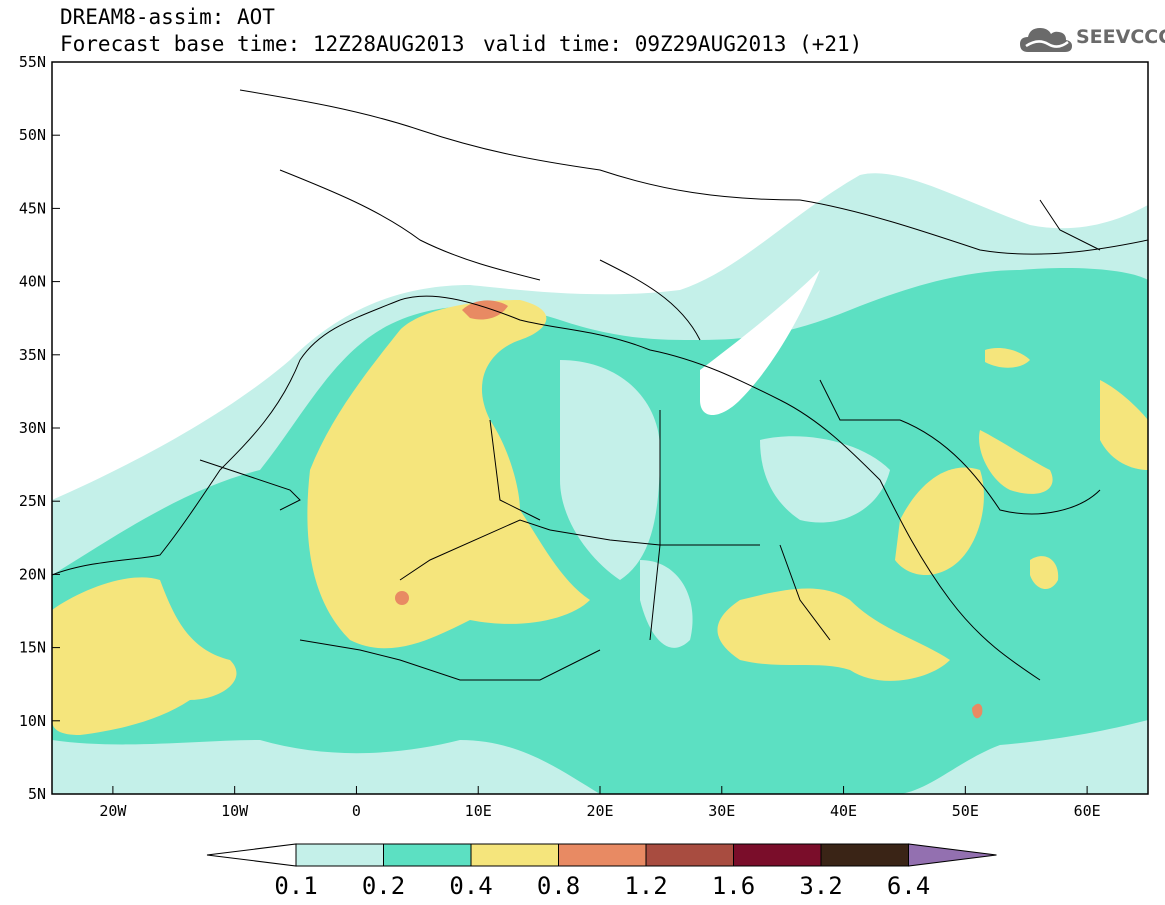  Describe the element at coordinates (471, 886) in the screenshot. I see `colorbar-label: 0.4` at that location.